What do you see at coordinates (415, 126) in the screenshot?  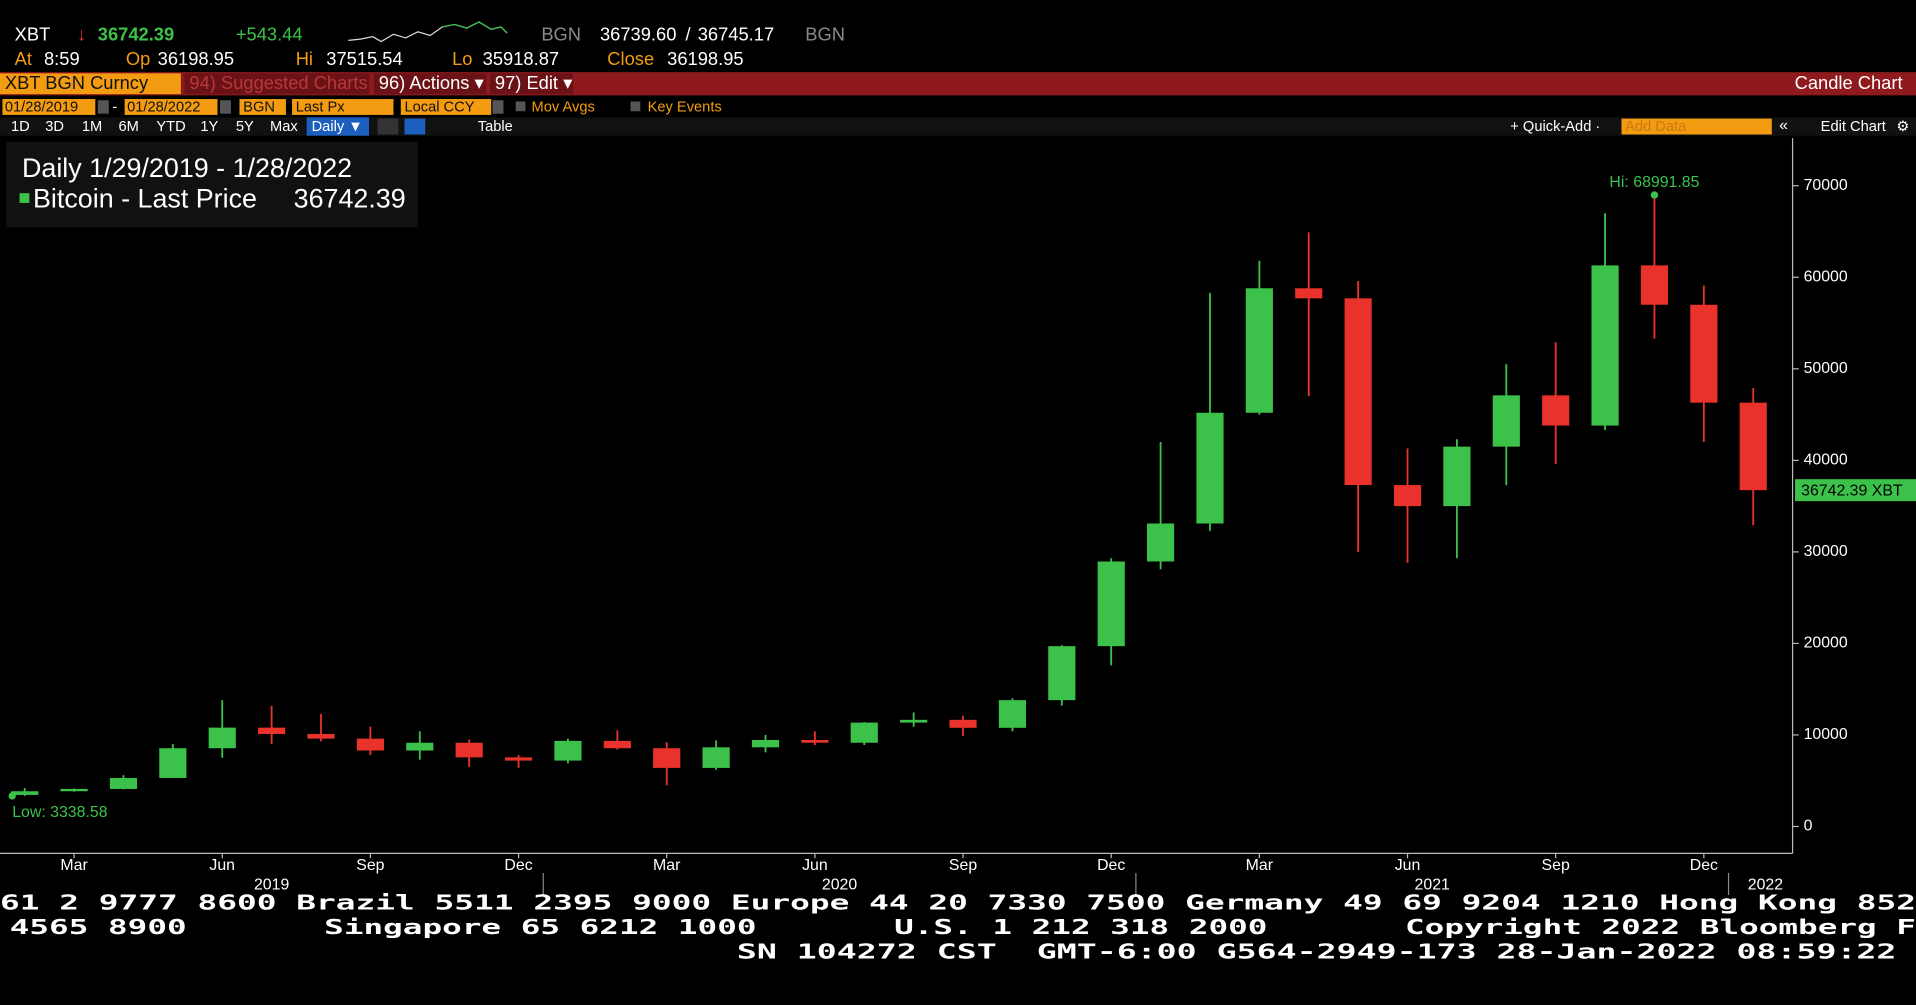 I see `candle-icon` at bounding box center [415, 126].